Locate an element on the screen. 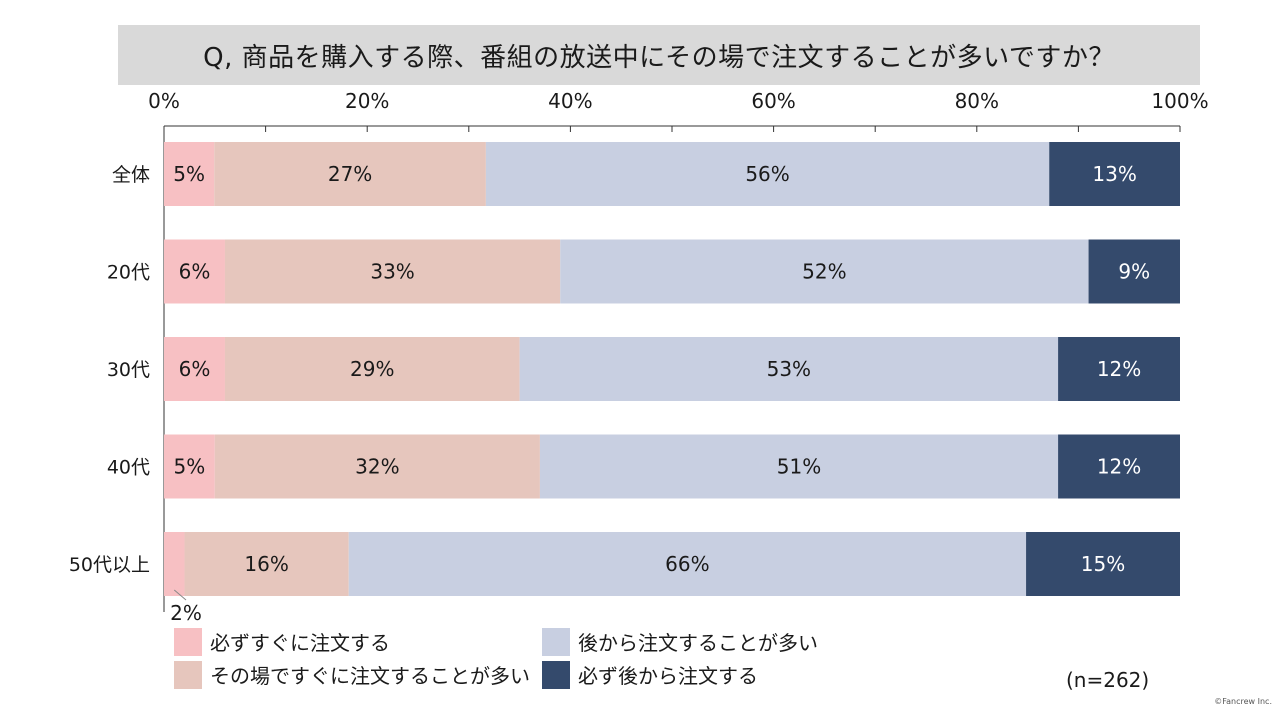 The image size is (1280, 720). data-label: 16% is located at coordinates (266, 564).